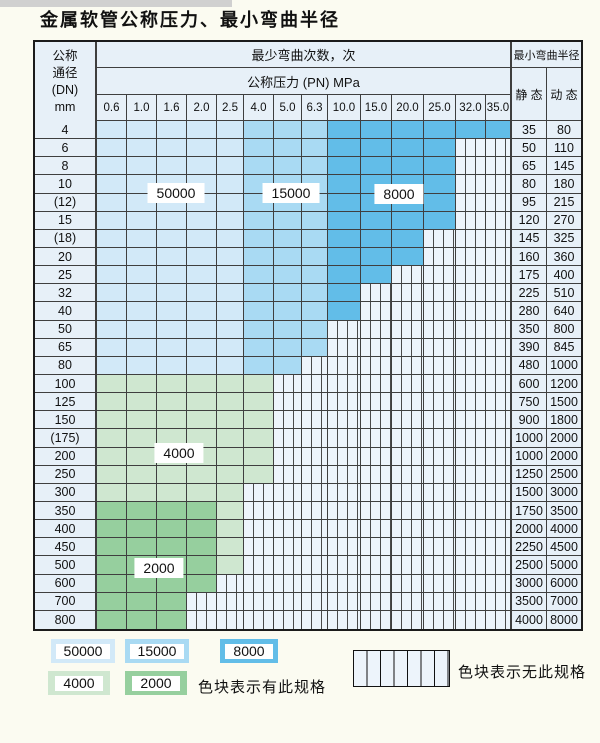  Describe the element at coordinates (66, 202) in the screenshot. I see `dn-cell: (12)` at that location.